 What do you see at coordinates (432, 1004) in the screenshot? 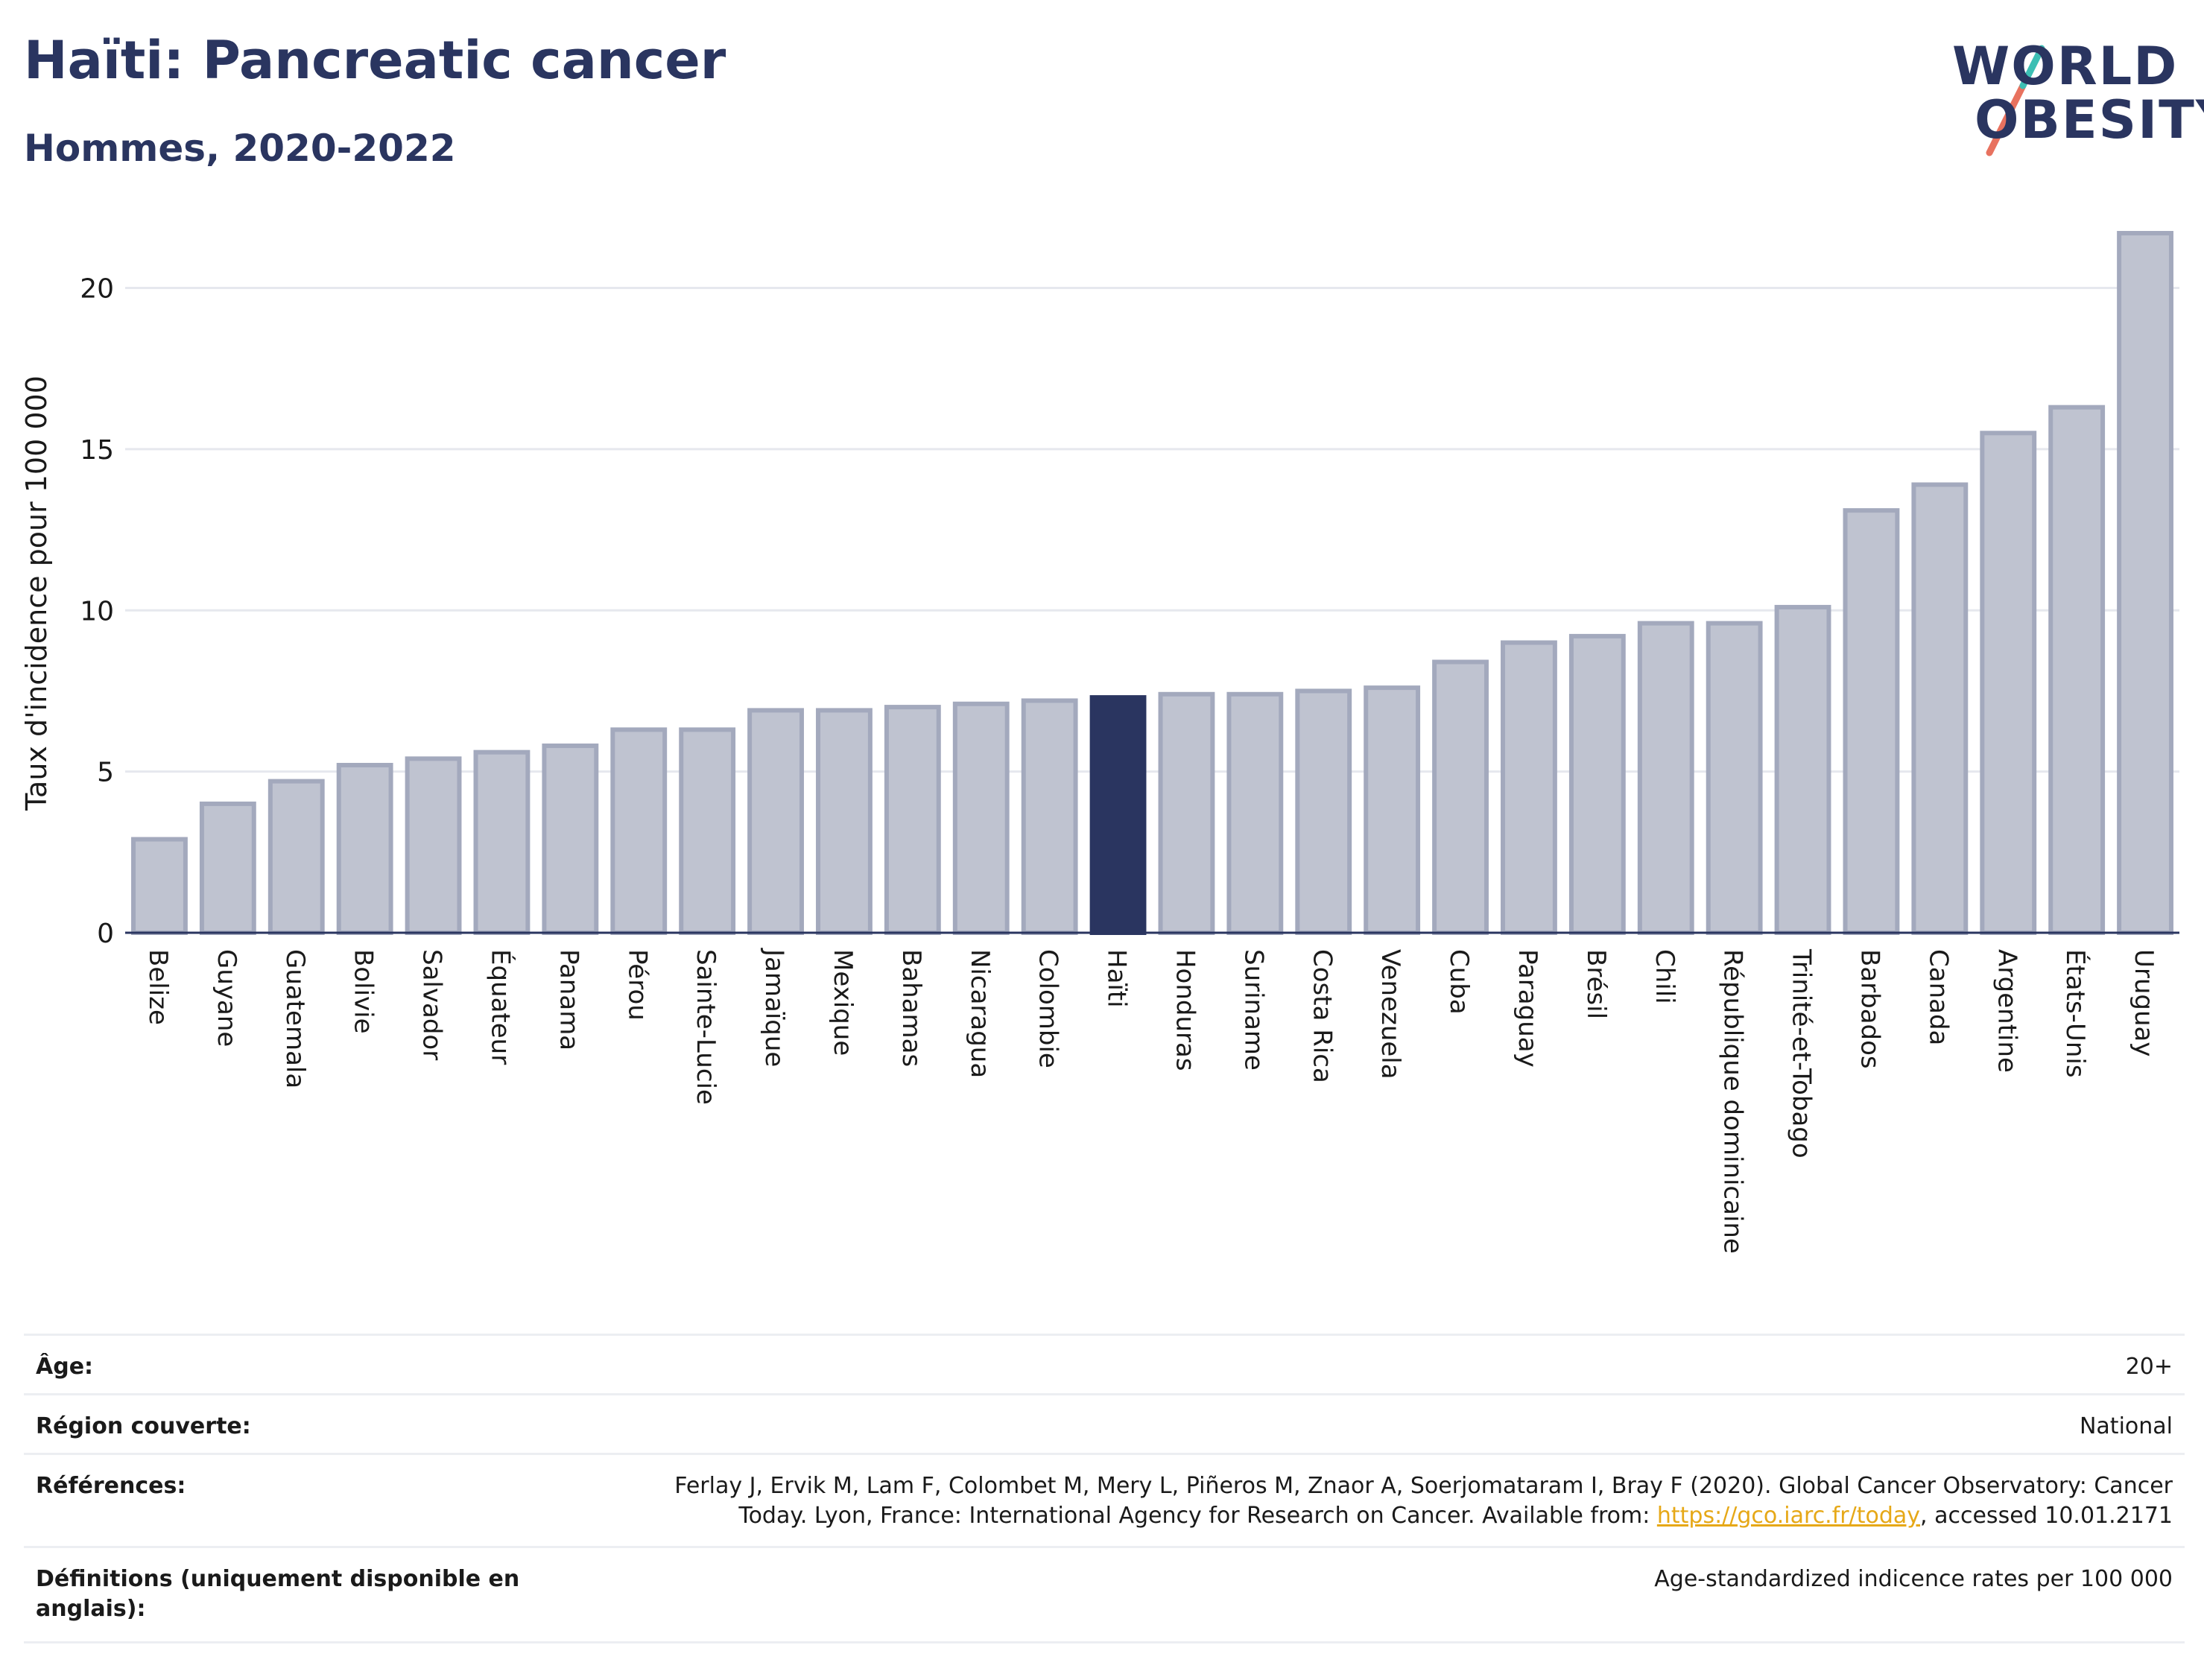
I see `x-tick-label: Salvador` at bounding box center [432, 1004].